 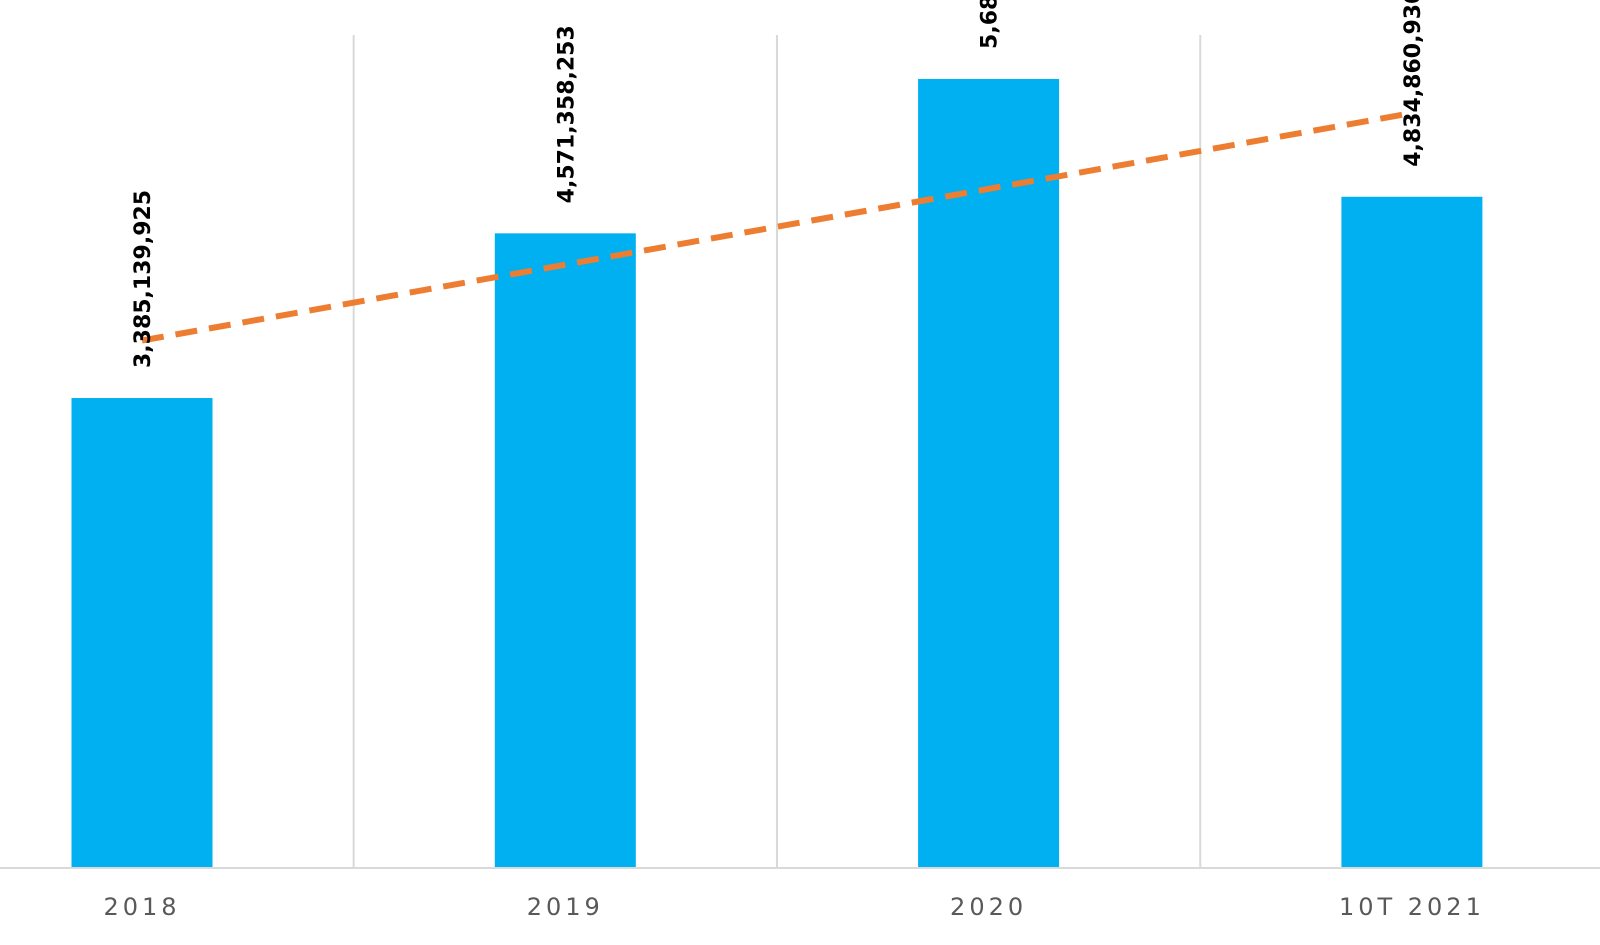 I want to click on x-tick-label: 2020, so click(x=988, y=907).